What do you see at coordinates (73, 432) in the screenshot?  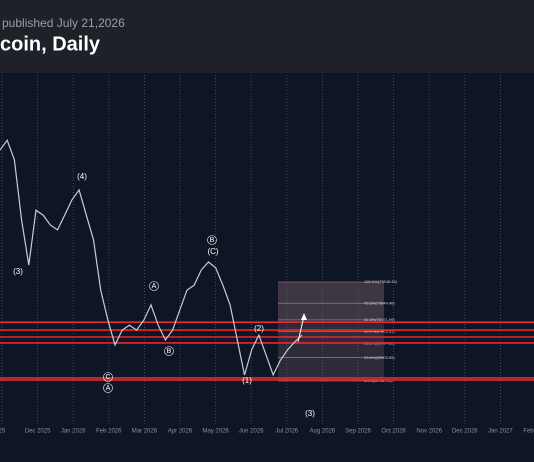 I see `x-tick-label: Jan 2026` at bounding box center [73, 432].